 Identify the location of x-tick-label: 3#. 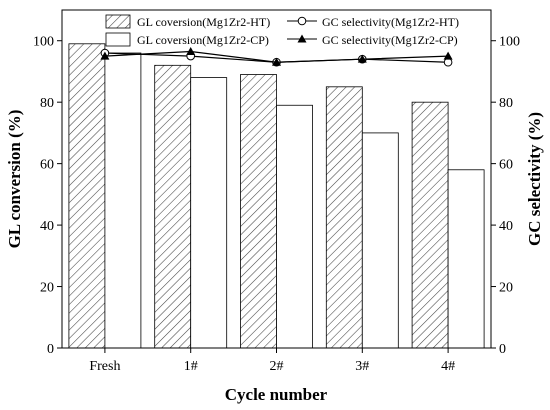
(362, 366).